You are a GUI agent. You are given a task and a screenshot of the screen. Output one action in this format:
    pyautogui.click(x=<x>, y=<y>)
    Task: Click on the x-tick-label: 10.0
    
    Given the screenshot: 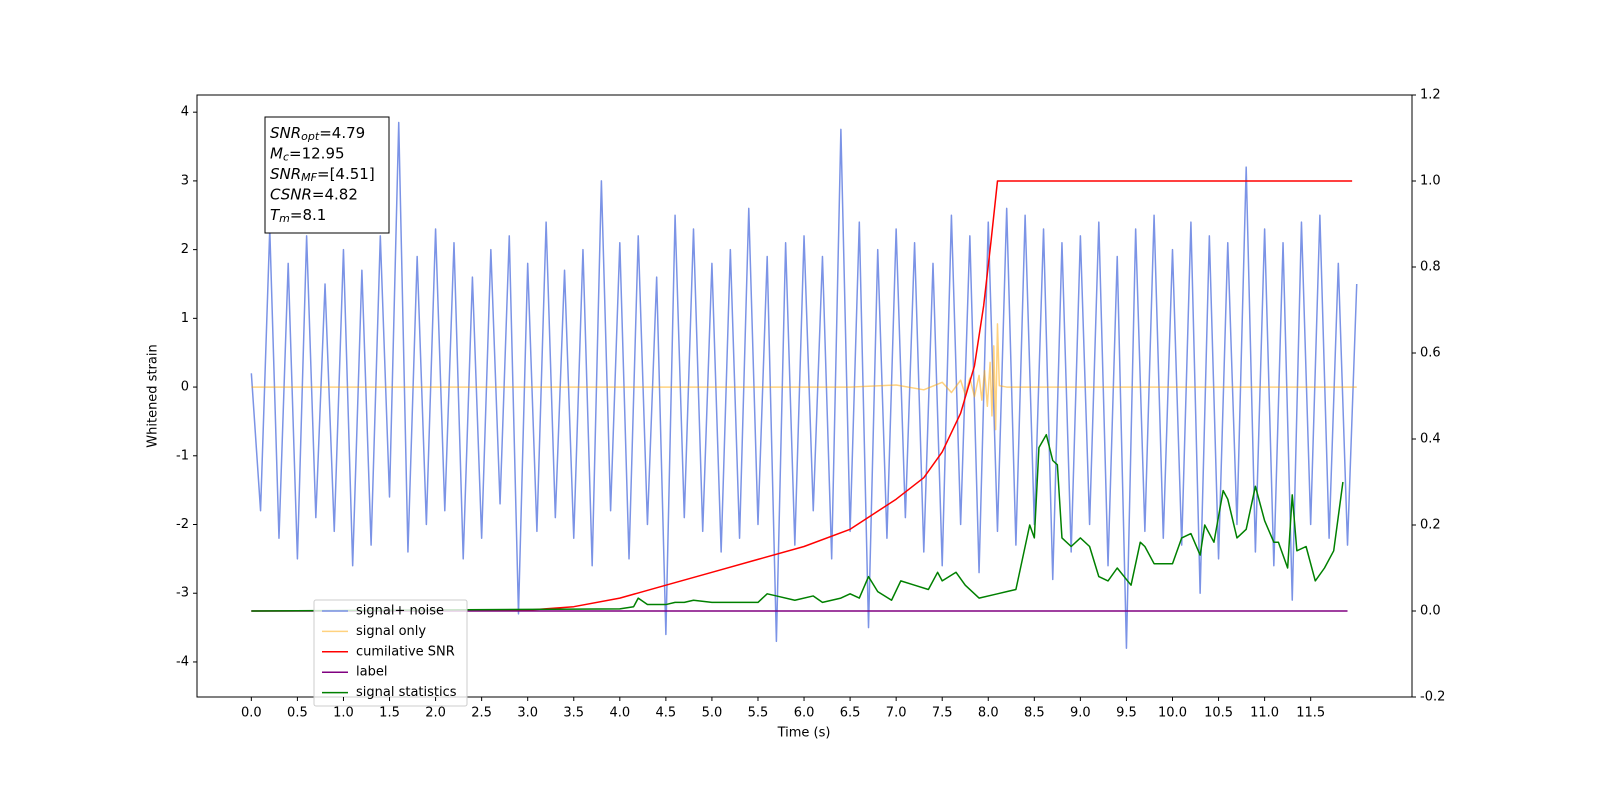 What is the action you would take?
    pyautogui.click(x=1172, y=713)
    